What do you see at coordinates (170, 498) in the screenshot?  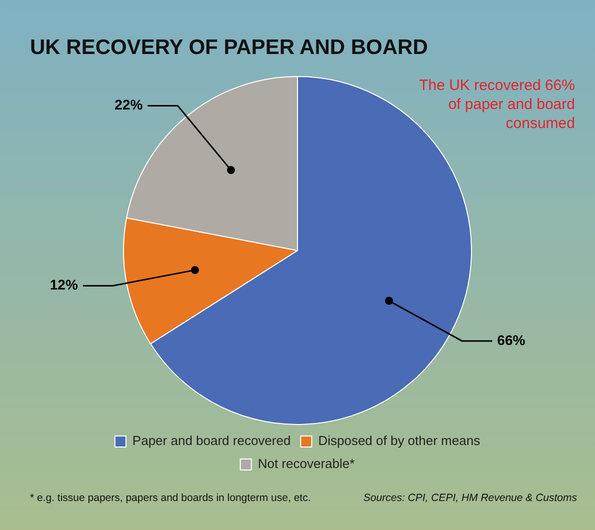 I see `text: * e.g. tissue papers, papers and boards in longterm use, etc.` at bounding box center [170, 498].